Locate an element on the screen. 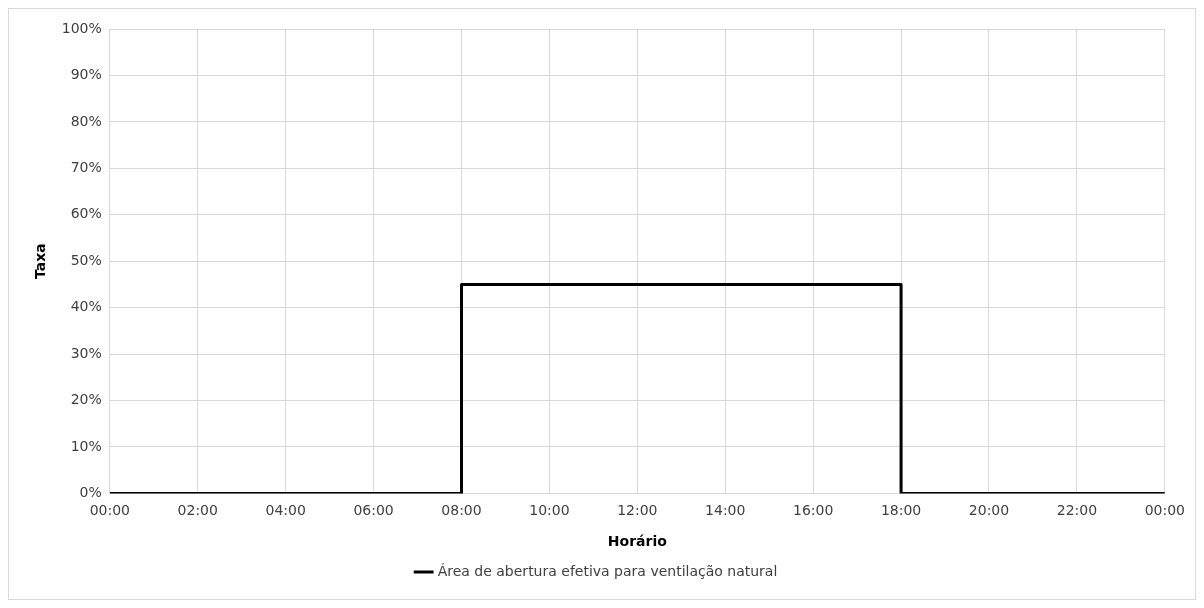 The height and width of the screenshot is (608, 1204). y-tick-label: 0% is located at coordinates (90, 492).